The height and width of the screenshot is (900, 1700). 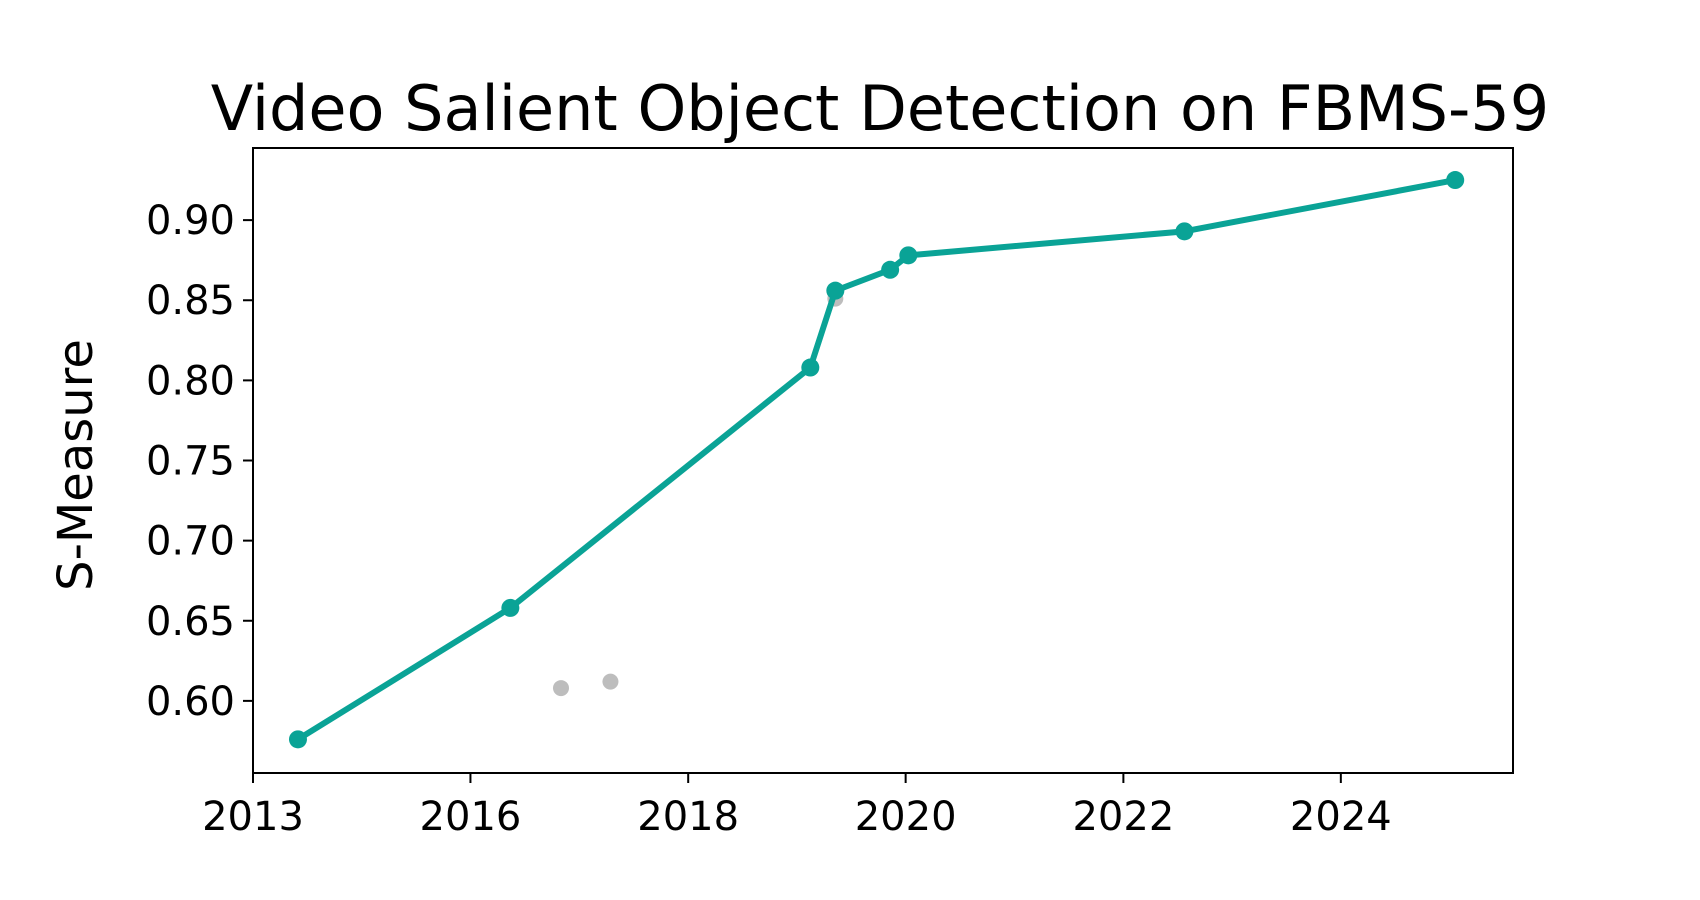 What do you see at coordinates (190, 301) in the screenshot?
I see `y-tick-label: 0.85` at bounding box center [190, 301].